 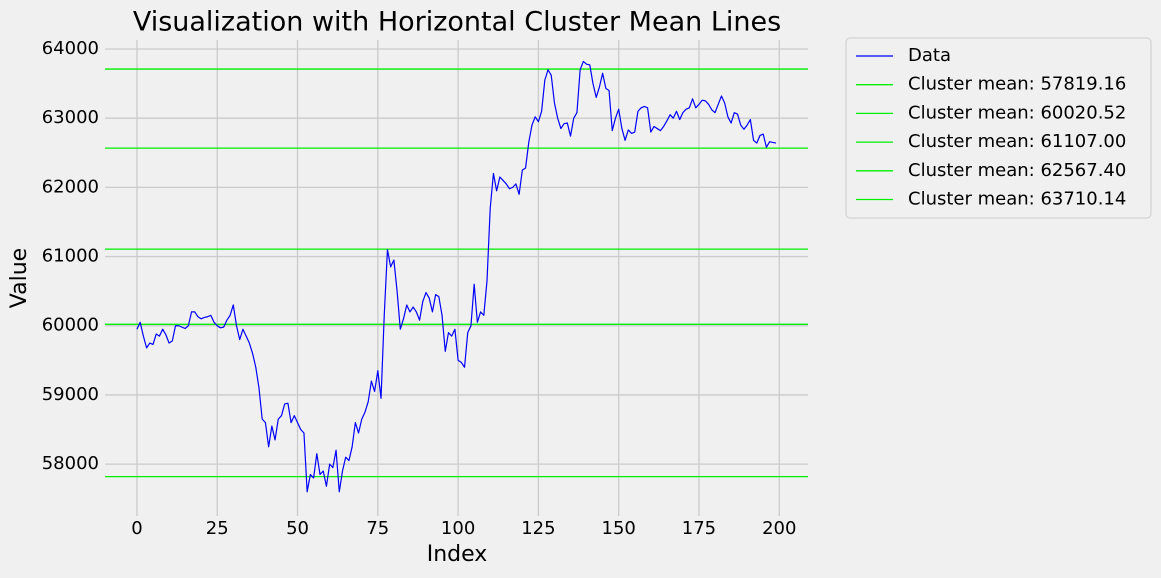 What do you see at coordinates (458, 528) in the screenshot?
I see `x-tick-label: 100` at bounding box center [458, 528].